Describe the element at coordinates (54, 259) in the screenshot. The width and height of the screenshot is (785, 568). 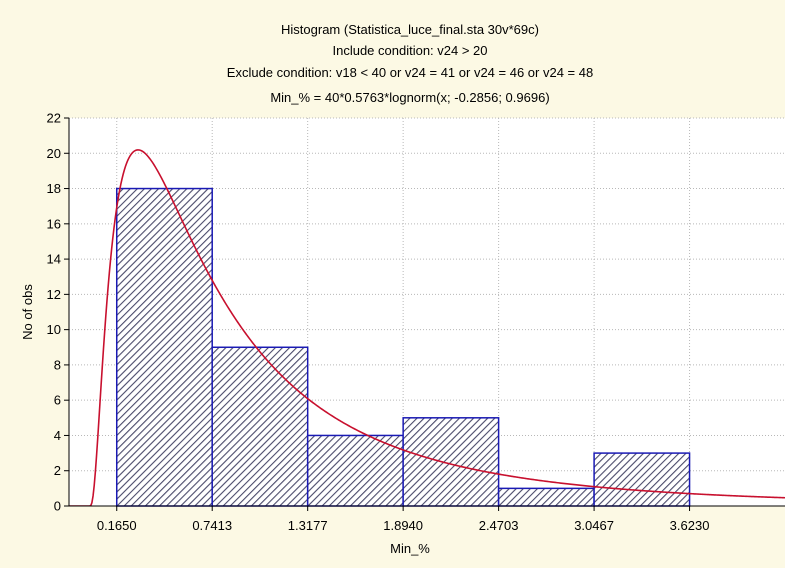
I see `y-tick-label: 14` at that location.